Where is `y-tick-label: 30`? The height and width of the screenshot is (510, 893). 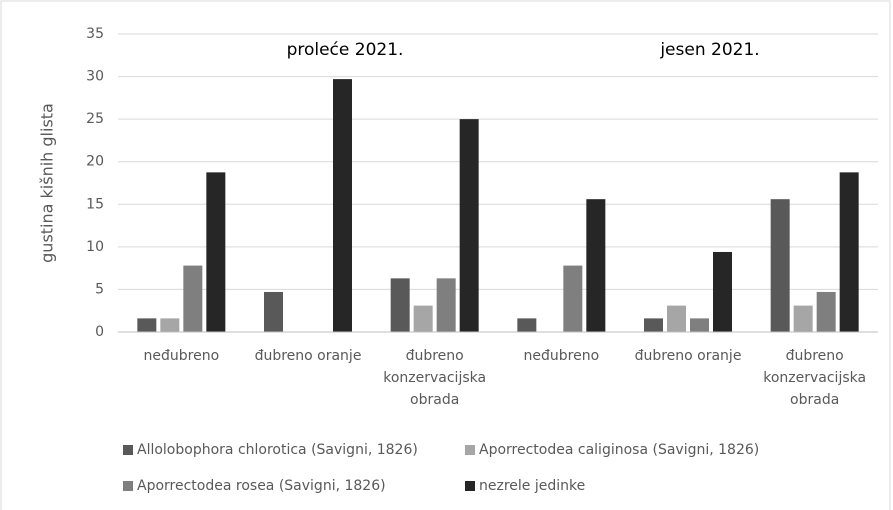 y-tick-label: 30 is located at coordinates (95, 77).